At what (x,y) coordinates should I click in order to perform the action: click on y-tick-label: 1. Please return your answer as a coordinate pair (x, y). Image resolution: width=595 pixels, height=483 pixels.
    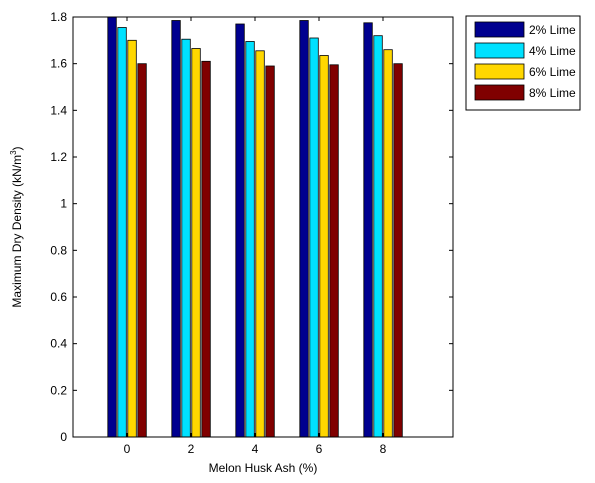
    Looking at the image, I should click on (63, 204).